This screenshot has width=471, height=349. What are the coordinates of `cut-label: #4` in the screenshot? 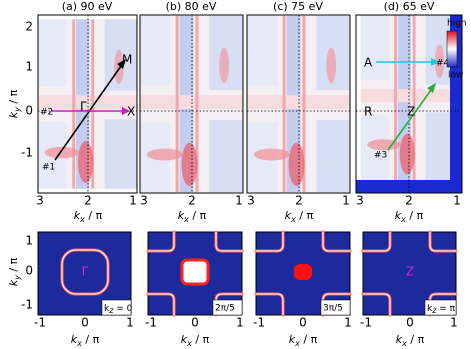 It's located at (443, 64).